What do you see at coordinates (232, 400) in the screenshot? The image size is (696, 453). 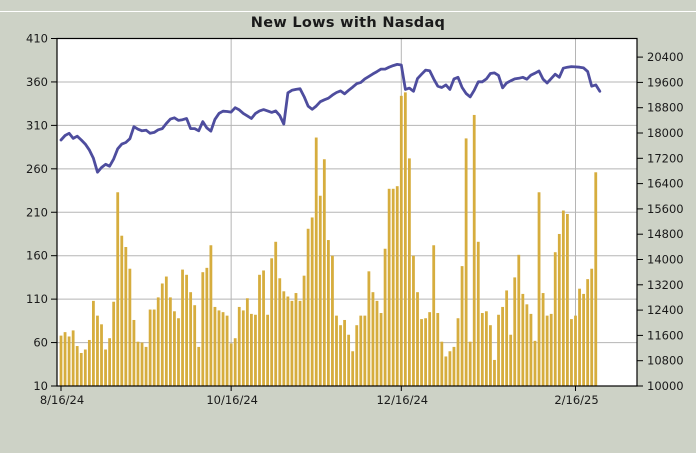 I see `x-axis-date-label: 10/16/24` at bounding box center [232, 400].